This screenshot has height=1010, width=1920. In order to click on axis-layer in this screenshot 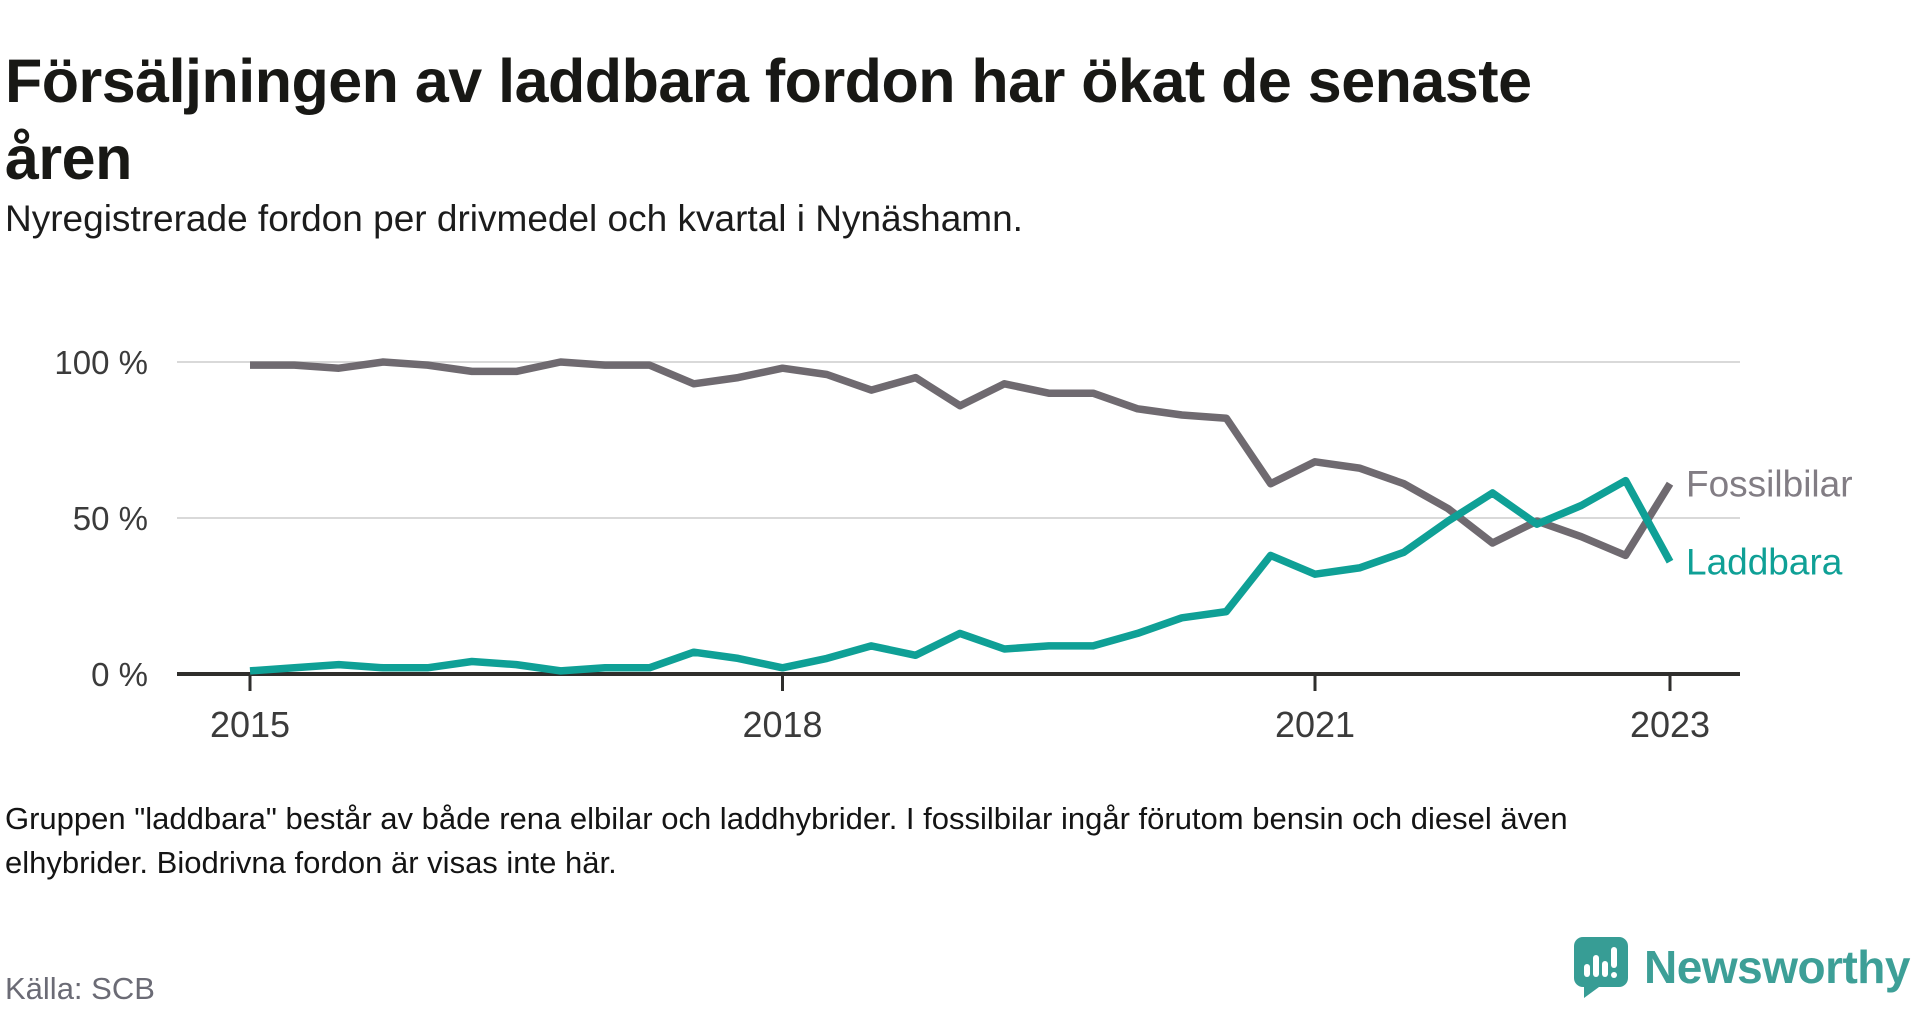, I will do `click(958, 681)`.